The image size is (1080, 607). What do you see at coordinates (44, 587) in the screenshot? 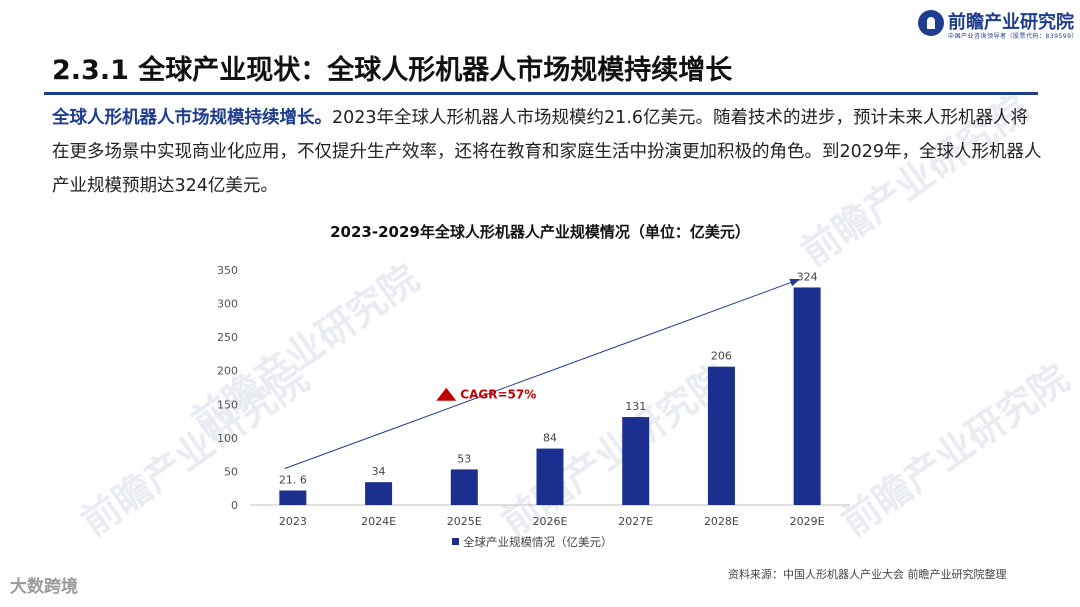
I see `corner-badge: 大数跨境` at bounding box center [44, 587].